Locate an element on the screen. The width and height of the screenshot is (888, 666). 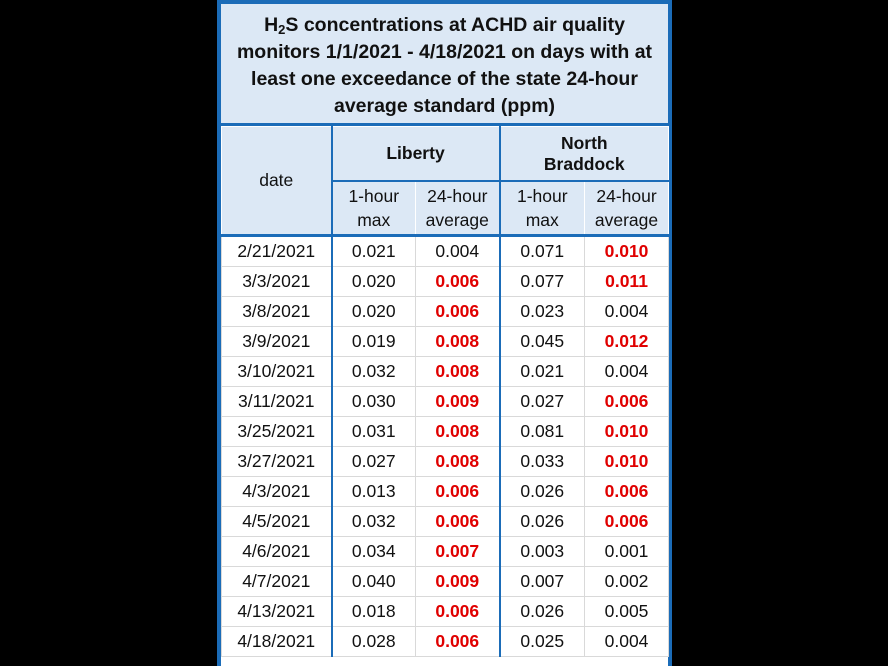
table-row: 3/10/2021 0.032 0.008 0.021 0.004 is located at coordinates (445, 371).